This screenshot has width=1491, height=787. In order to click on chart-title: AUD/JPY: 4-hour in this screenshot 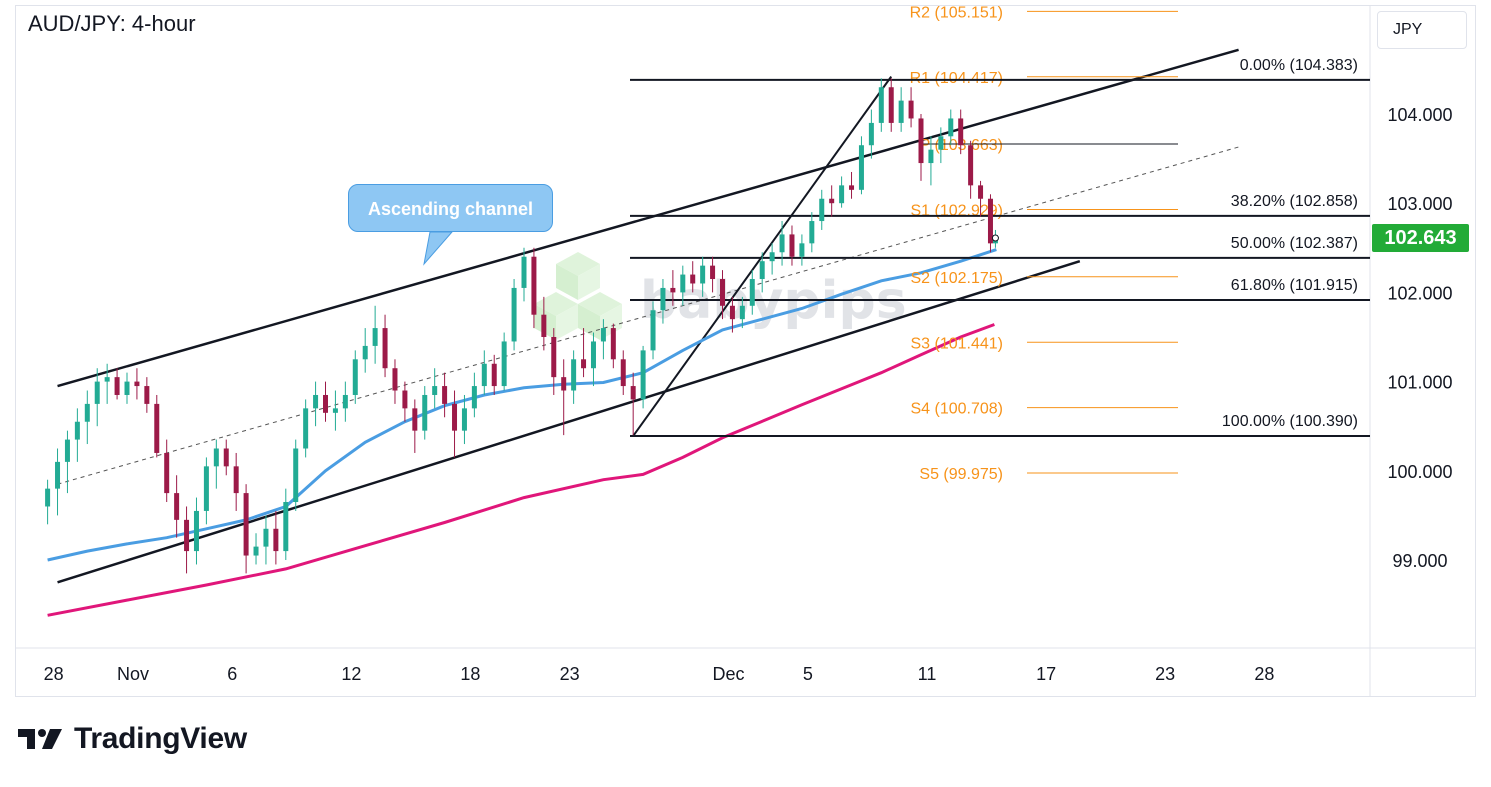, I will do `click(112, 23)`.